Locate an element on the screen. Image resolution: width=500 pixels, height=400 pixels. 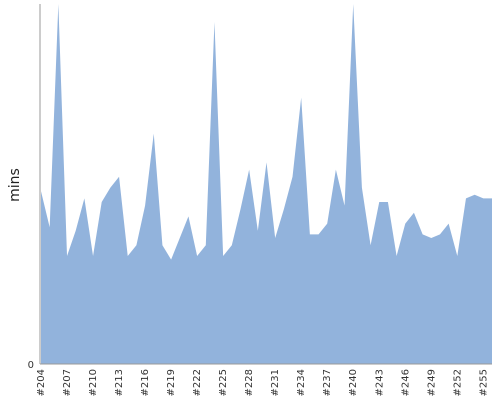
x-tick-label: #207 is located at coordinates (67, 382).